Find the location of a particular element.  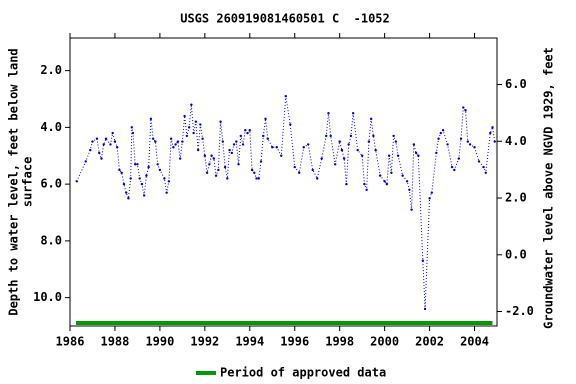

x-tick-label: 2002 is located at coordinates (429, 342).